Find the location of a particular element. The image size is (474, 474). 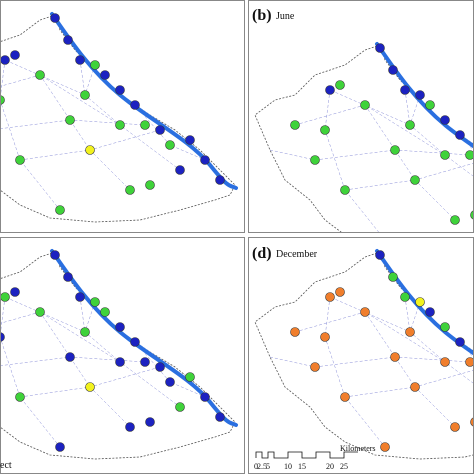

scale-unit: Kilometers is located at coordinates (358, 448).